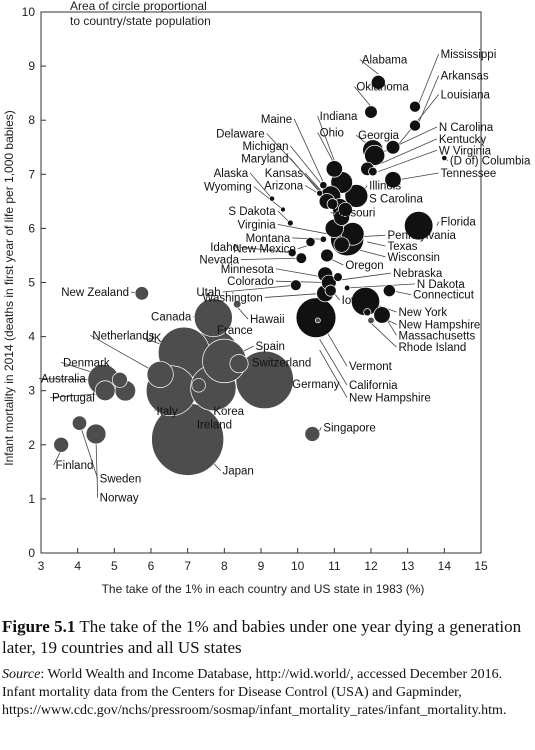 This screenshot has height=750, width=535. I want to click on point-label: Mississippi, so click(469, 55).